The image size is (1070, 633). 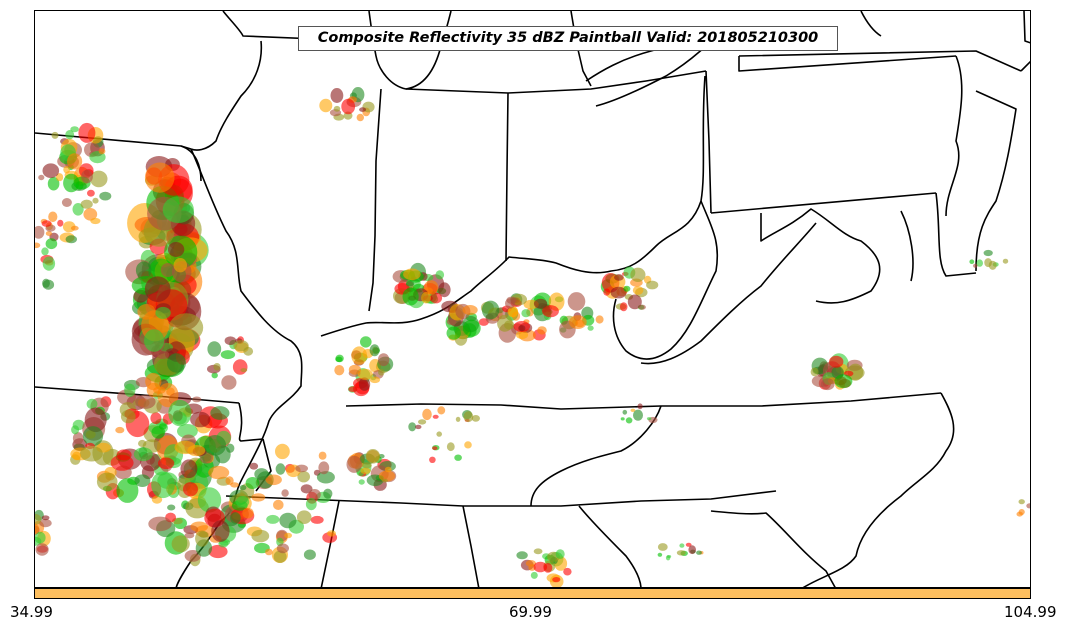 I want to click on colorbar, so click(x=532, y=593).